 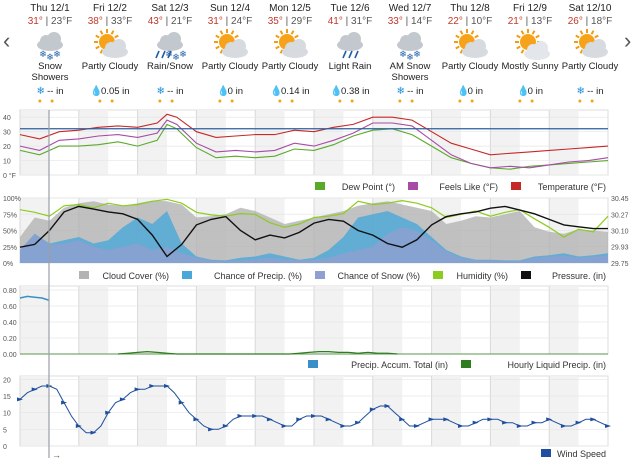 I want to click on rain-snow-icon: ❄ ❄ ❄, so click(x=171, y=47).